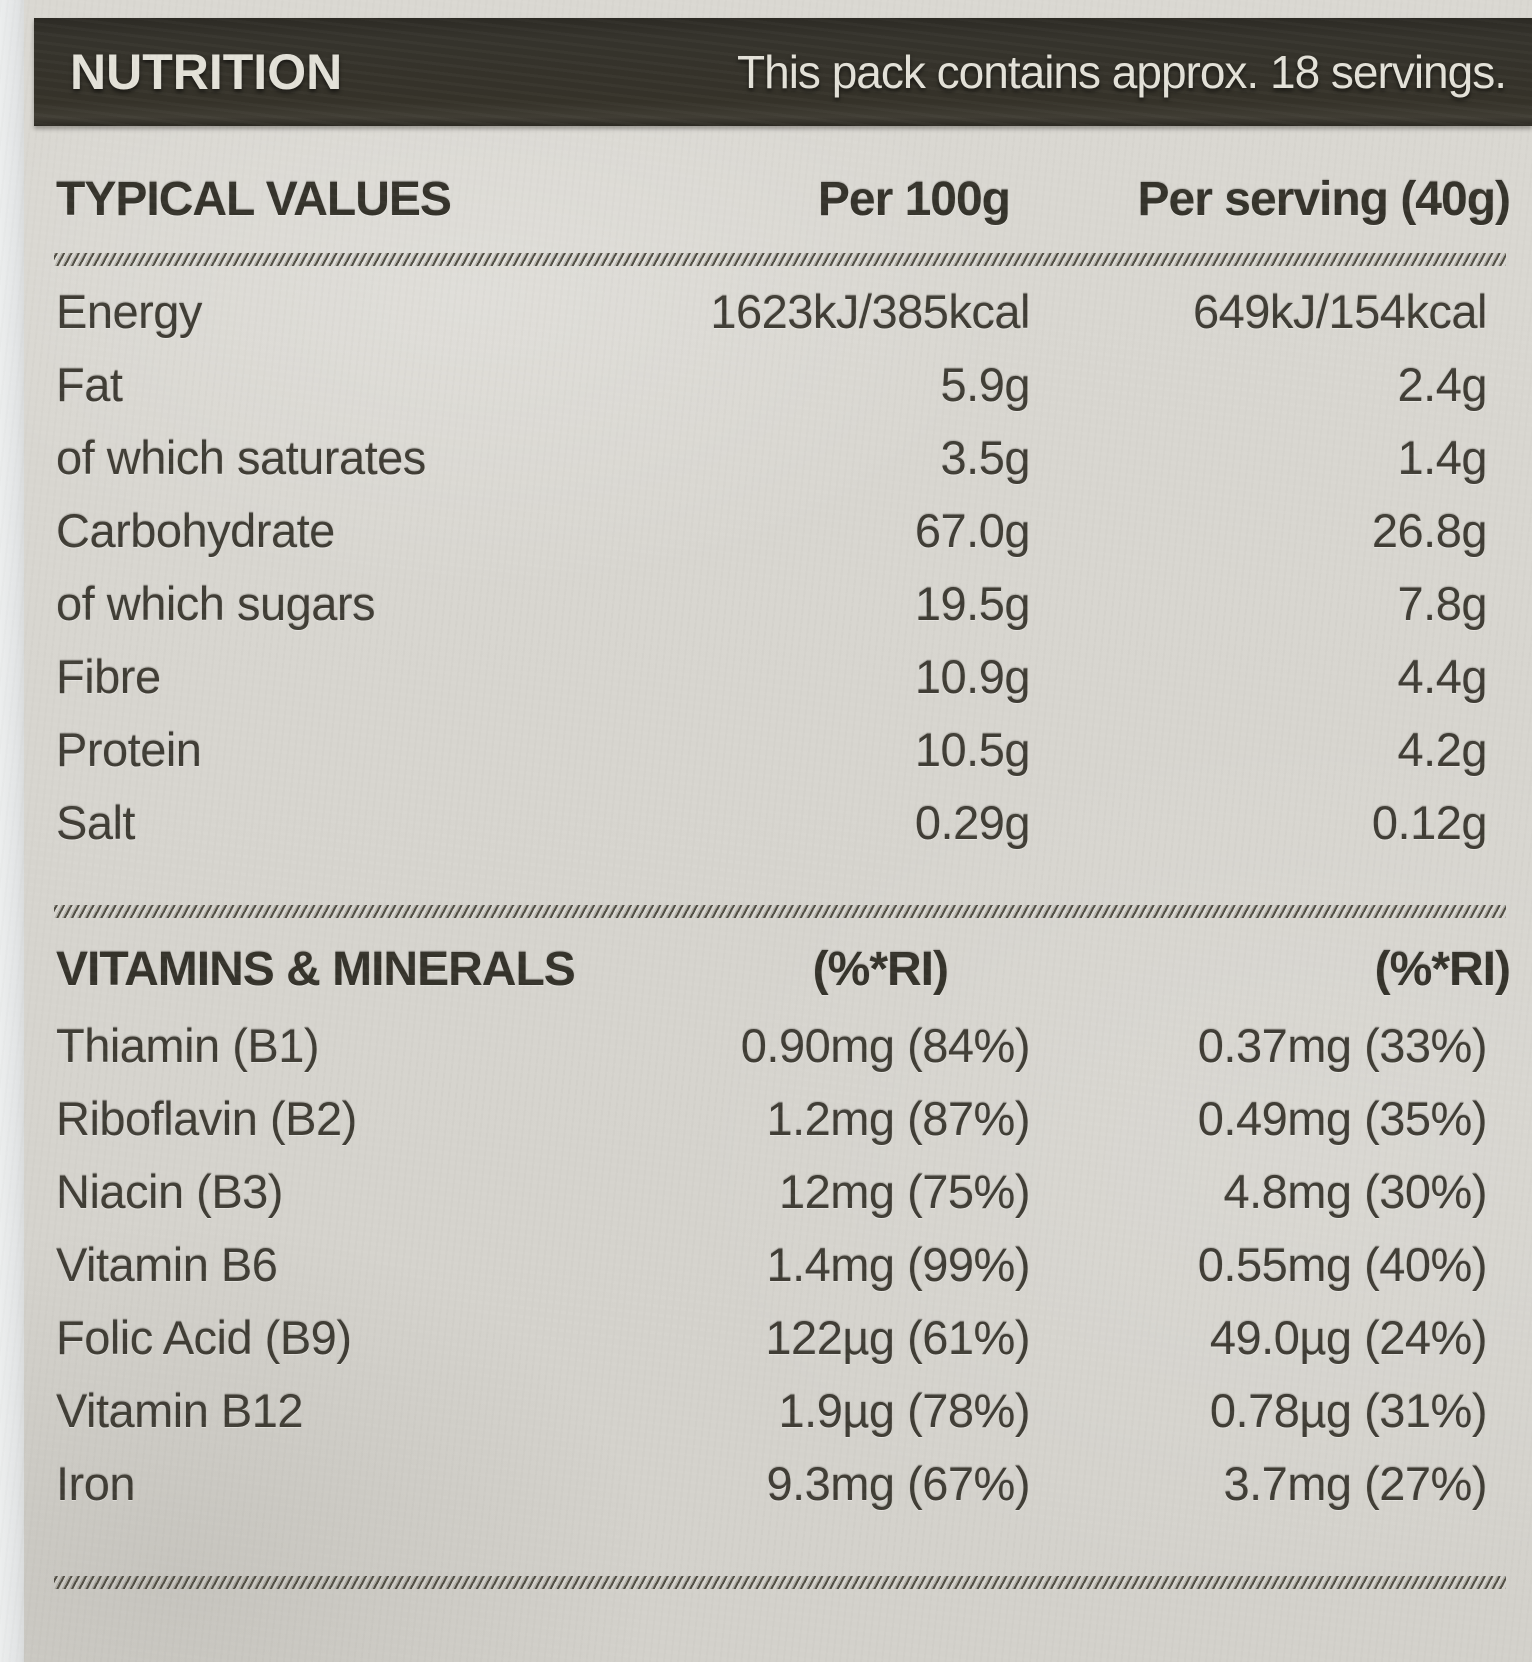  Describe the element at coordinates (880, 969) in the screenshot. I see `vitamins-column-ri-per-100g: (%*RI)` at that location.